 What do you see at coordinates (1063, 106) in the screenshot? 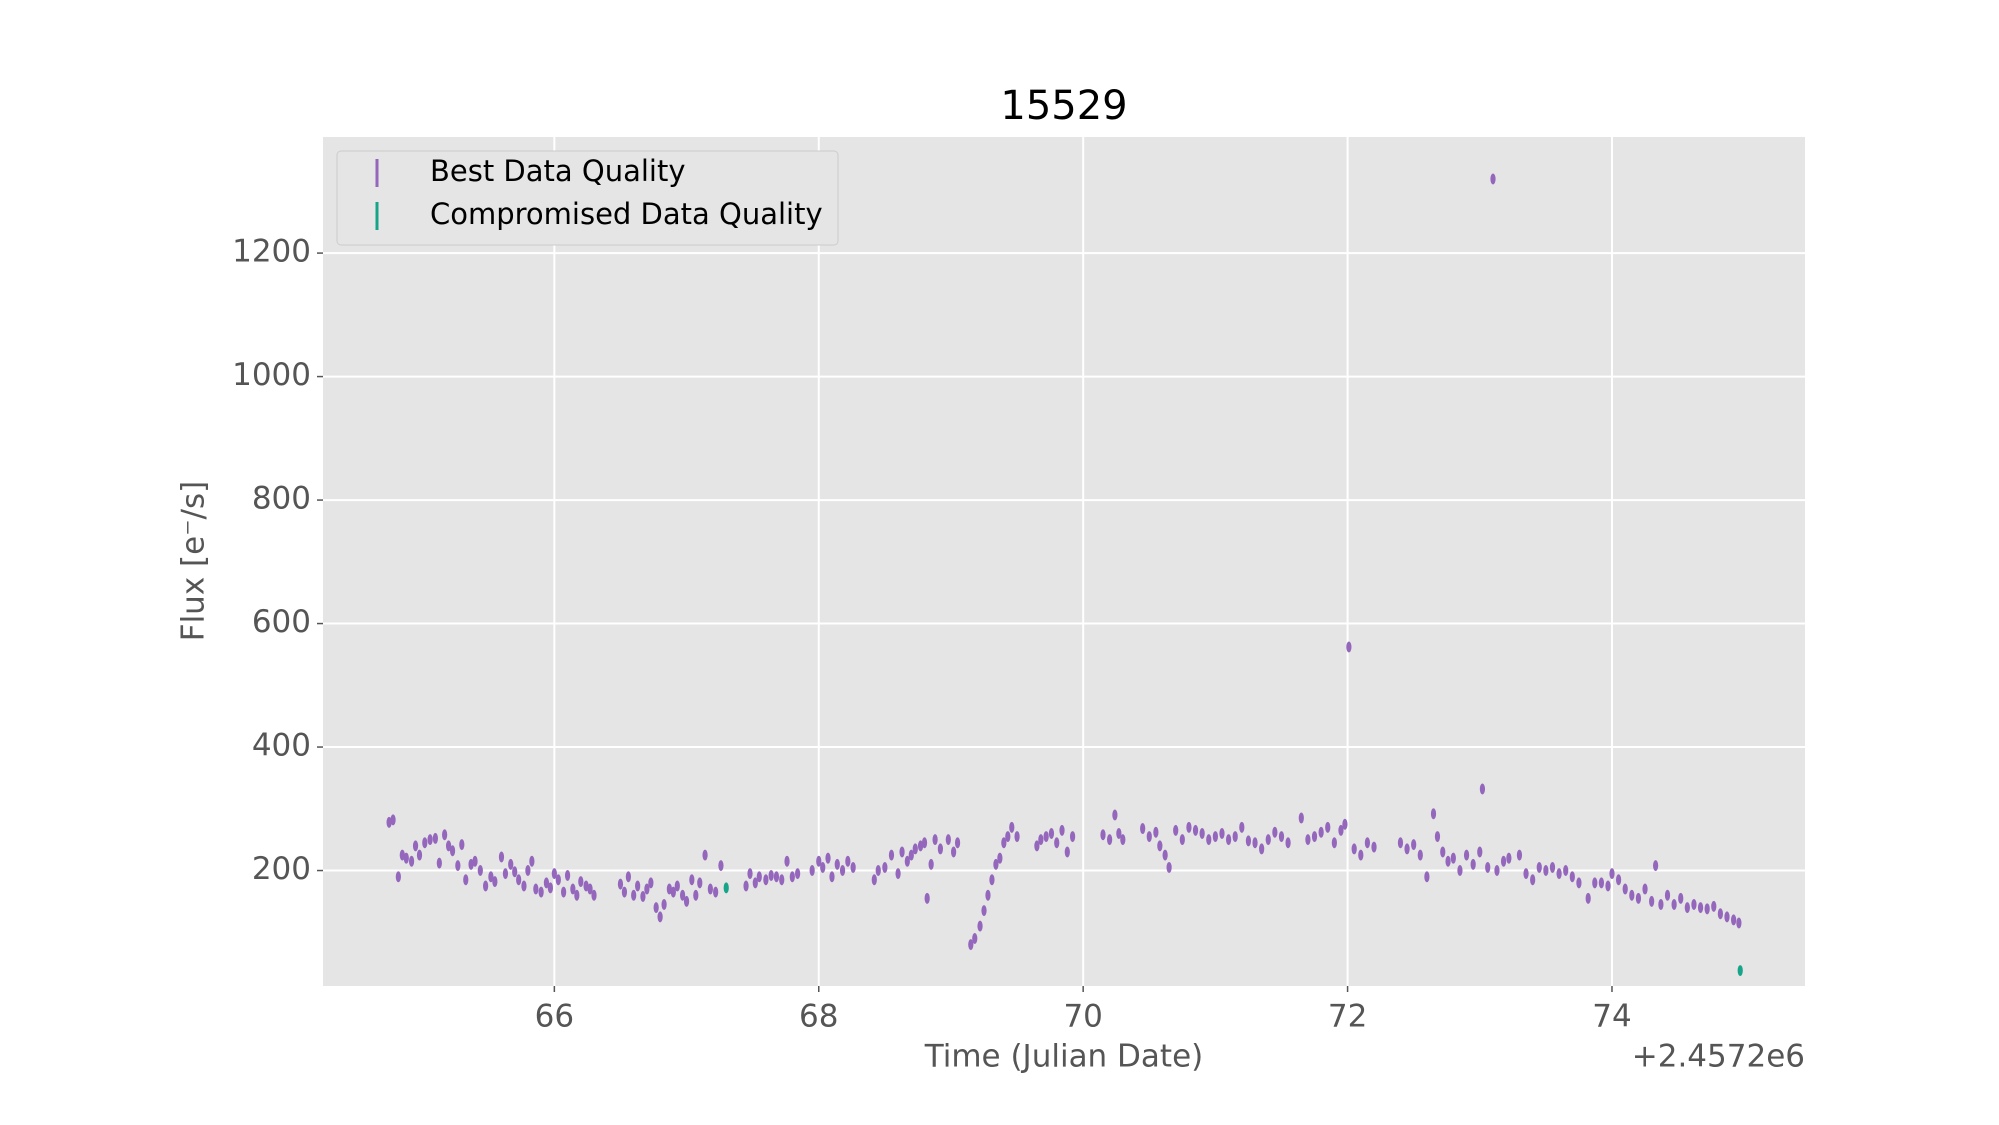
I see `chart-title: 15529` at bounding box center [1063, 106].